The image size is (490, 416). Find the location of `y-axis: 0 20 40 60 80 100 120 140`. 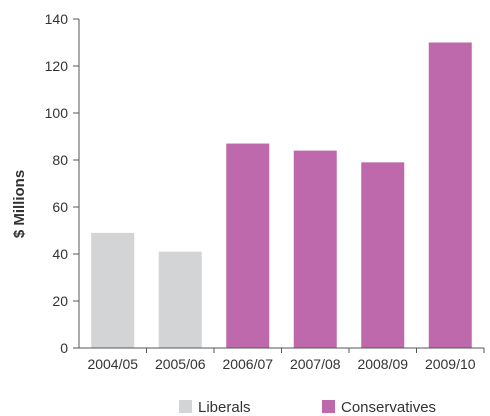

y-axis: 0 20 40 60 80 100 120 140 is located at coordinates (62, 183).